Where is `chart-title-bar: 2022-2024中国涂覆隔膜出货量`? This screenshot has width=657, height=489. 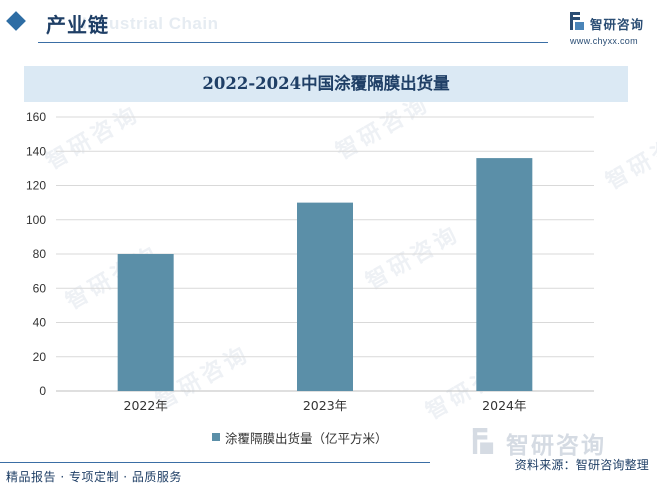 chart-title-bar: 2022-2024中国涂覆隔膜出货量 is located at coordinates (326, 84).